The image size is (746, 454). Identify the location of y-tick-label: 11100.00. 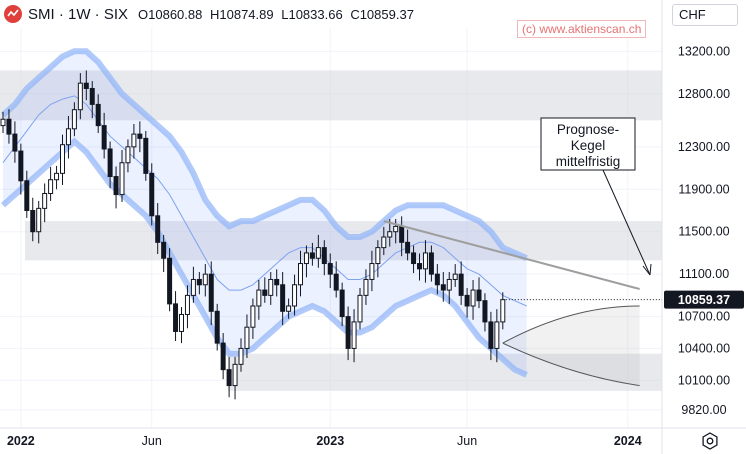
(704, 274).